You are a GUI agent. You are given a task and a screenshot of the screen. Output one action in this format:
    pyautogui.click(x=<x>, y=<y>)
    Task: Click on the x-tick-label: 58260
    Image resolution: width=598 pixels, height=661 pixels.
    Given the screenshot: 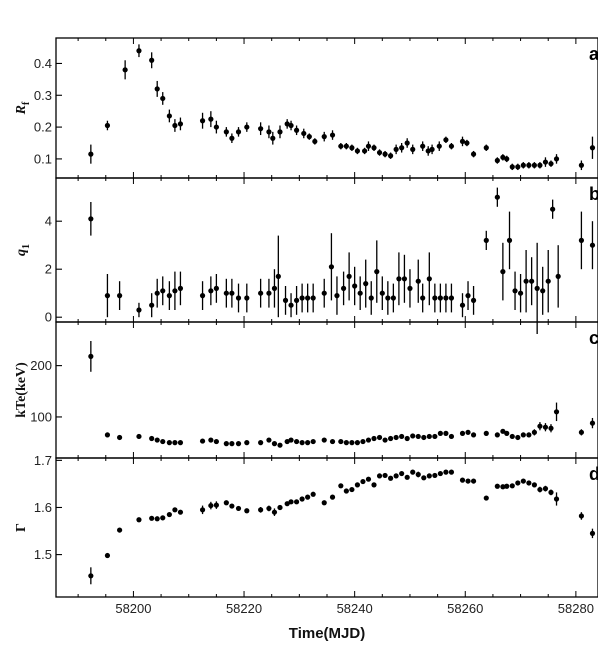 What is the action you would take?
    pyautogui.click(x=465, y=608)
    